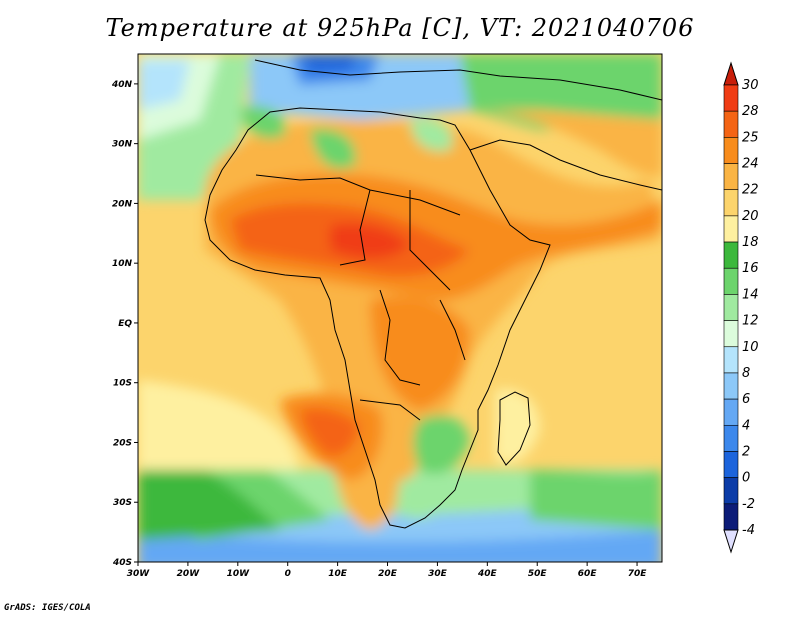  I want to click on colorbar-bottom-arrow, so click(731, 541).